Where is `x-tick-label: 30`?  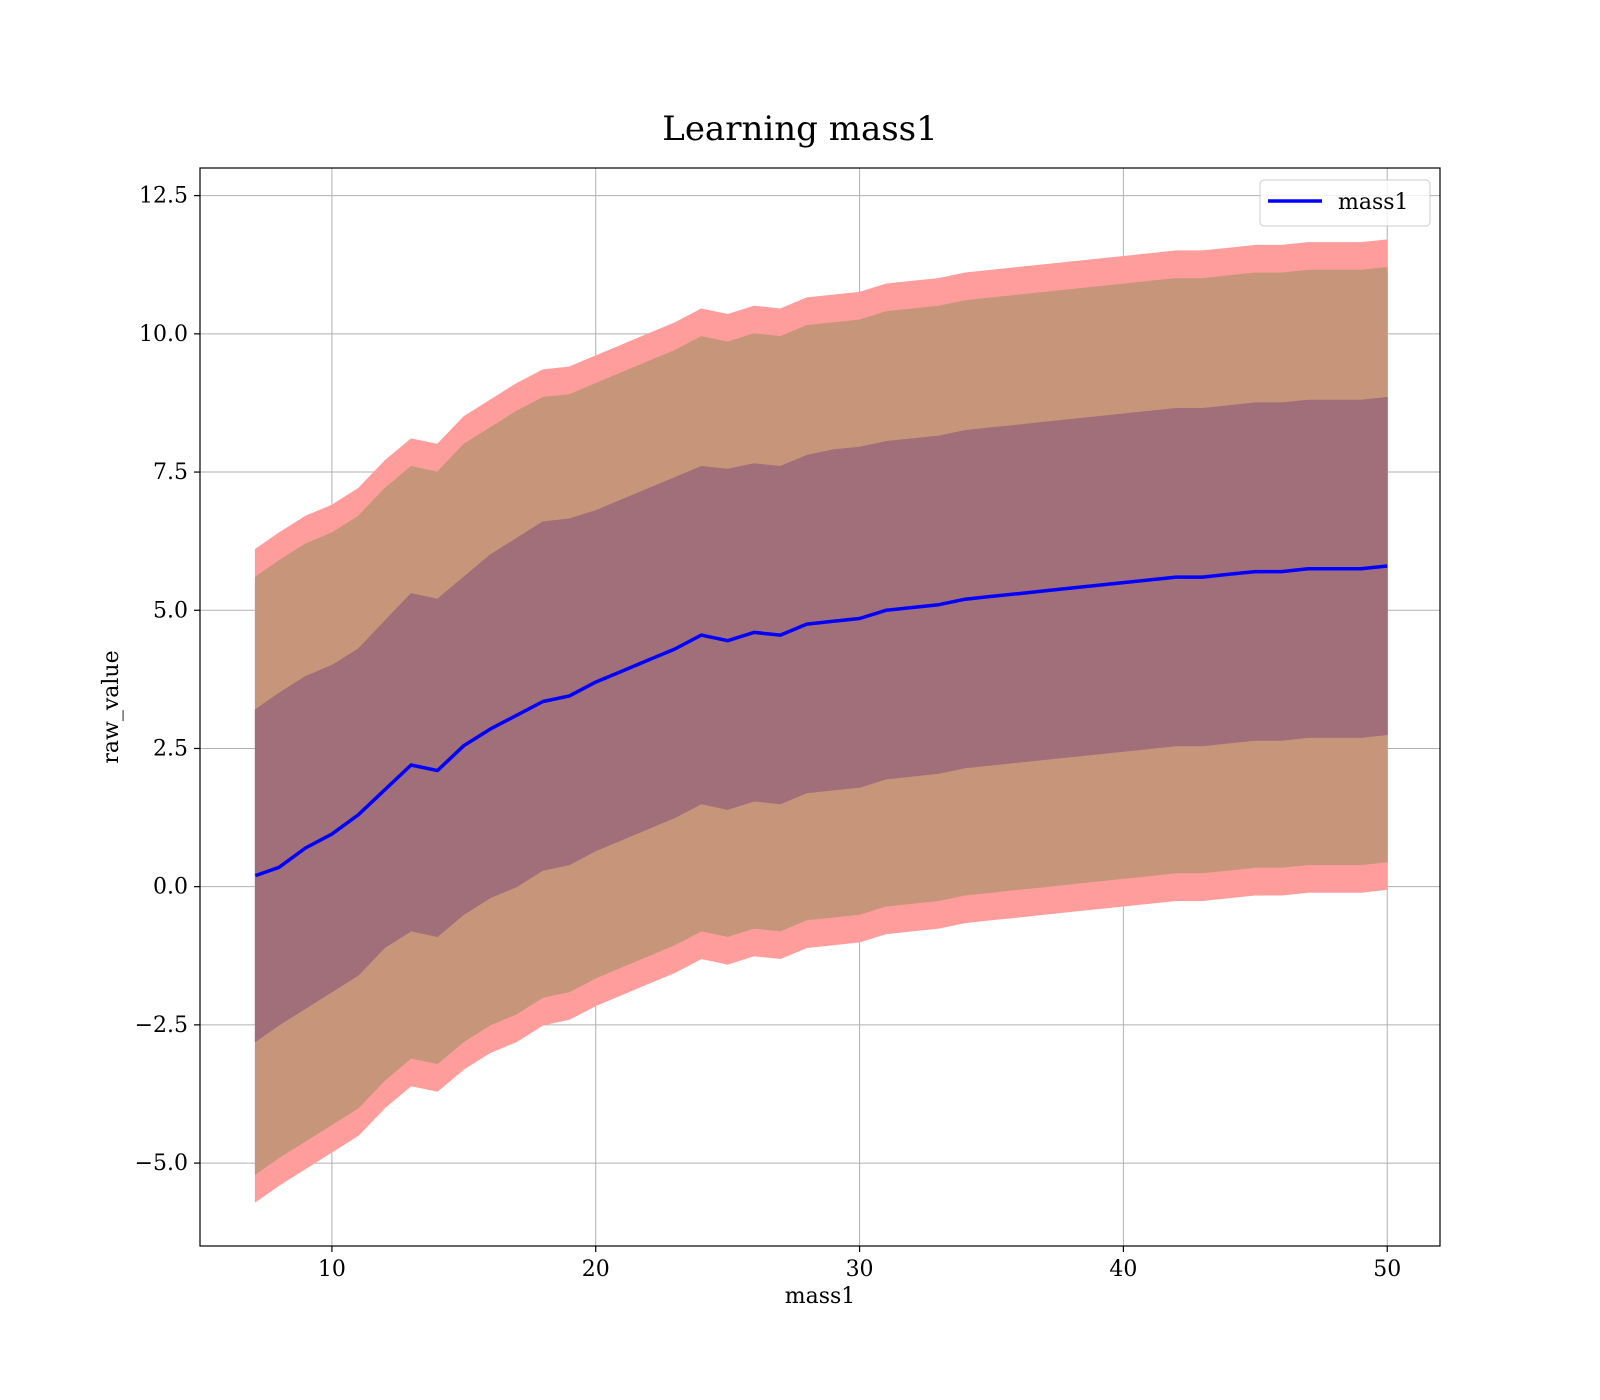 x-tick-label: 30 is located at coordinates (860, 1269).